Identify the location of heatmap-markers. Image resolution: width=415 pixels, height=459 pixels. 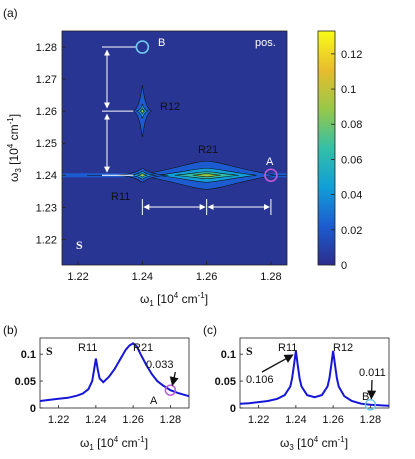
(206, 111).